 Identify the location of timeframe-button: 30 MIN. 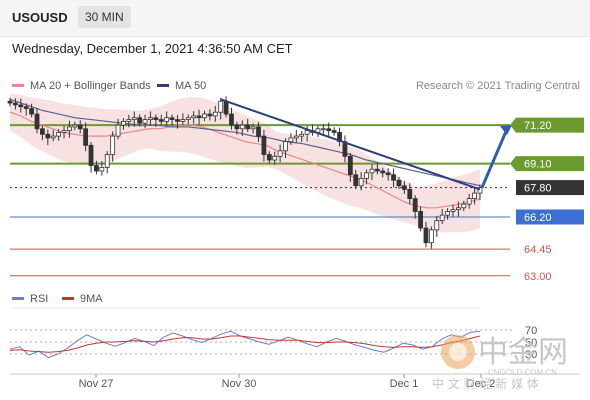
(104, 17).